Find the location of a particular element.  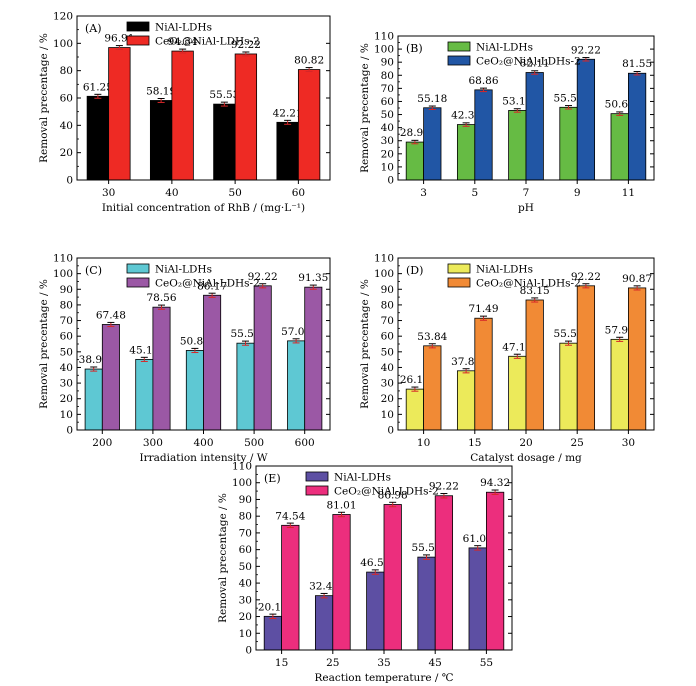

data-label: 42.21 is located at coordinates (288, 113).